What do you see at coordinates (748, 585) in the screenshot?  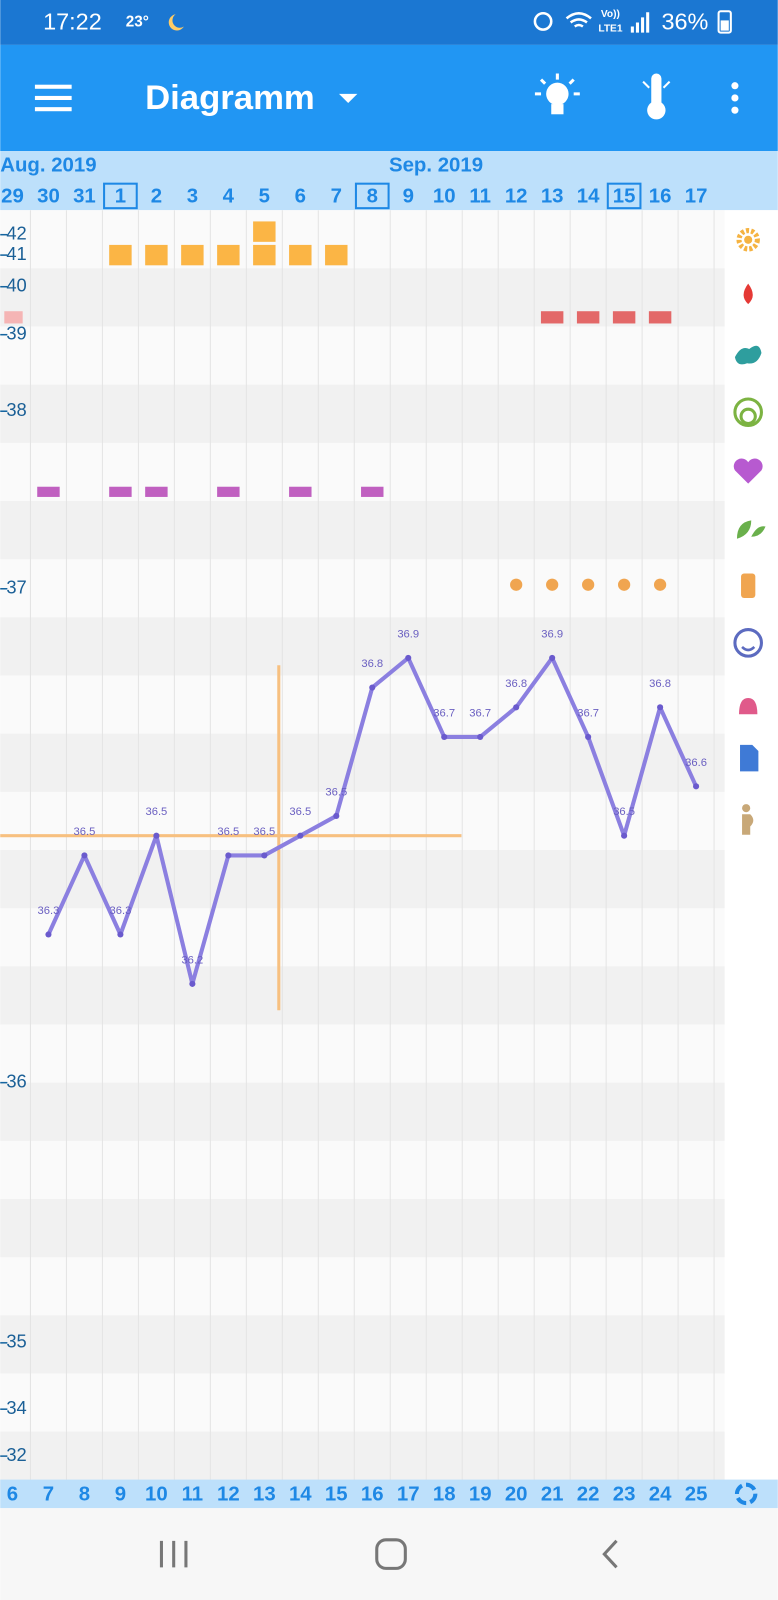 I see `medicine-icon` at bounding box center [748, 585].